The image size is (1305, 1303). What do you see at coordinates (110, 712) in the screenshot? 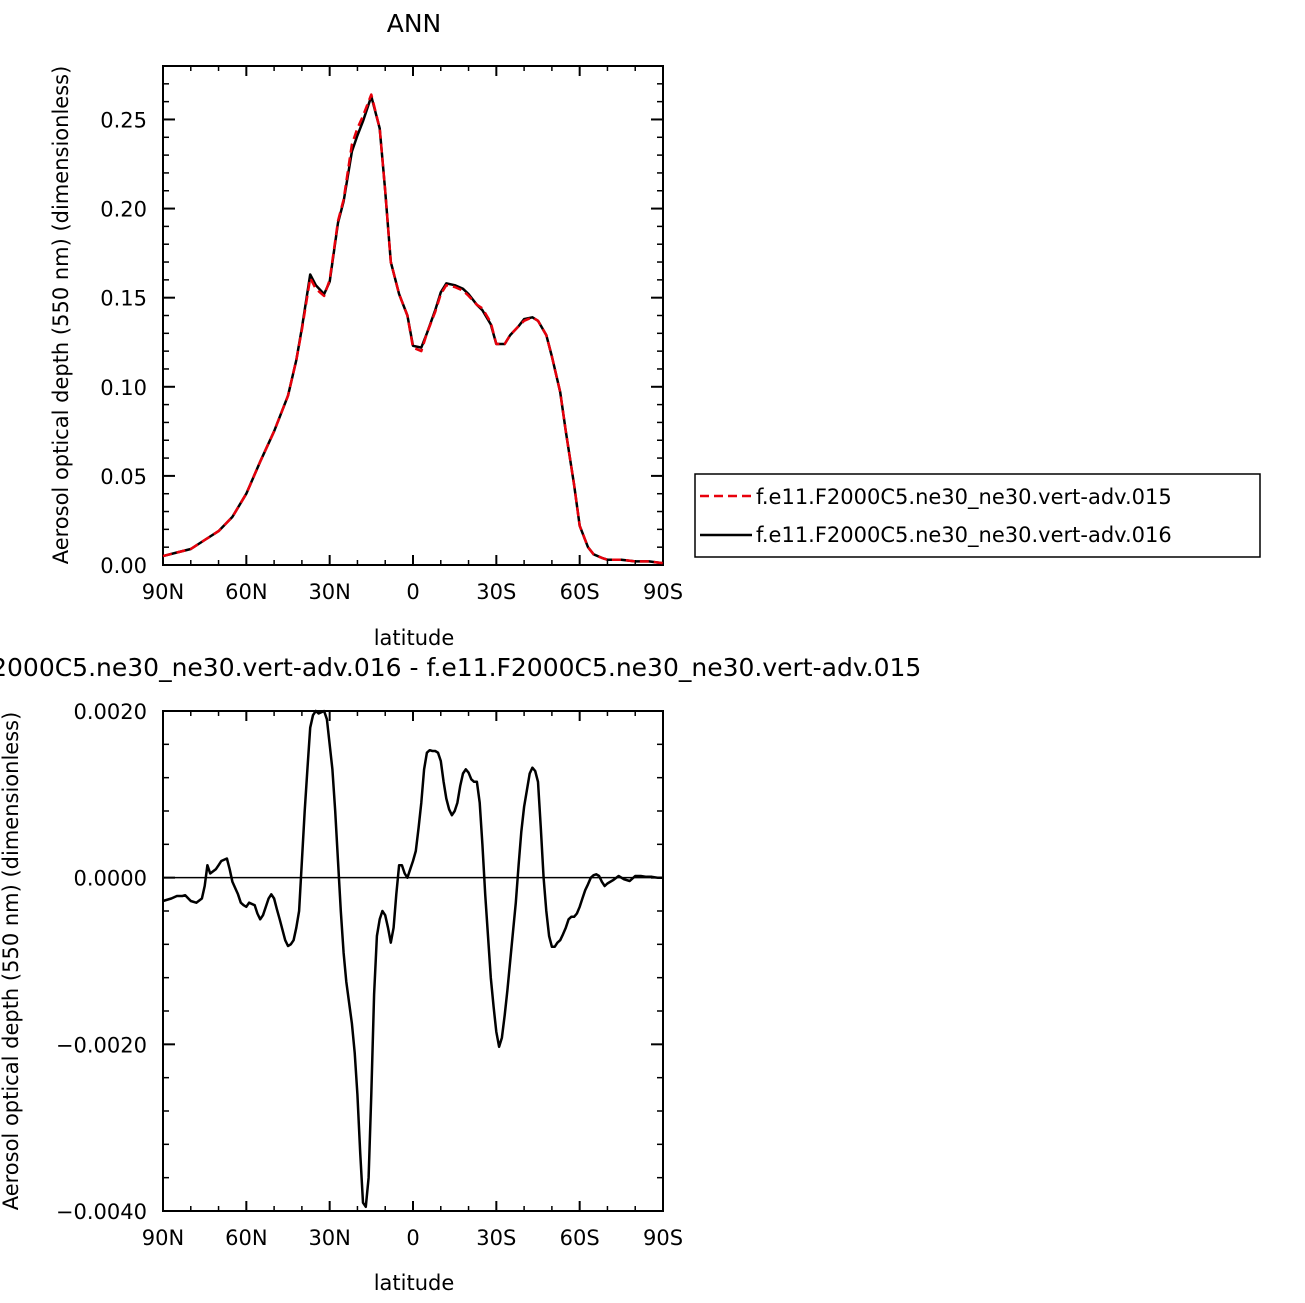
I see `y-tick-label: 0.0020` at bounding box center [110, 712].